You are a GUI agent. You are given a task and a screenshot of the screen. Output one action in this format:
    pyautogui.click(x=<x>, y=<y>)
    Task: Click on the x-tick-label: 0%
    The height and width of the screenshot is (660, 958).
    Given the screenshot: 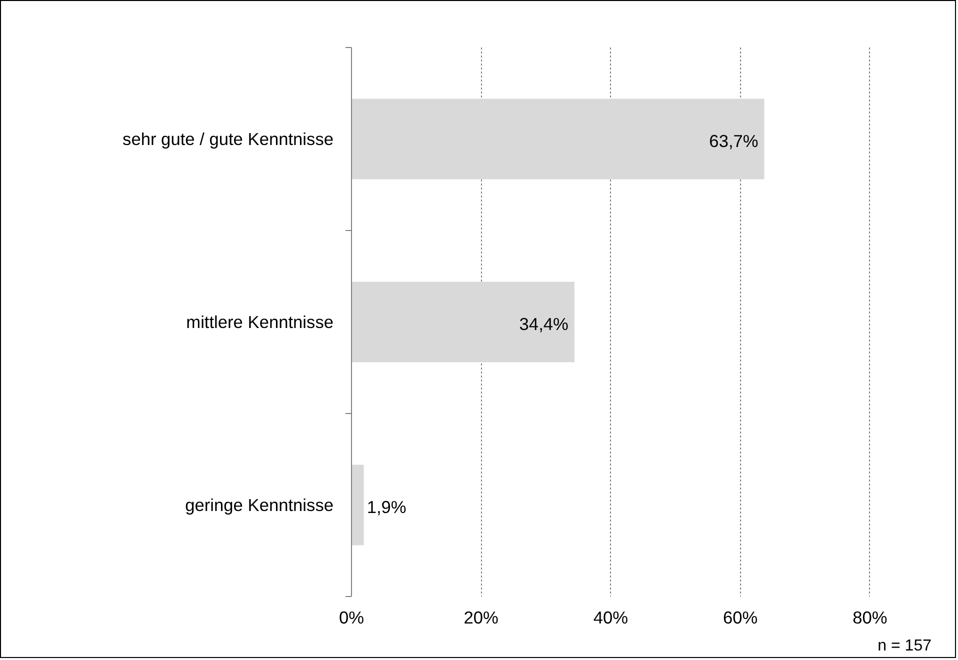 What is the action you would take?
    pyautogui.click(x=351, y=618)
    